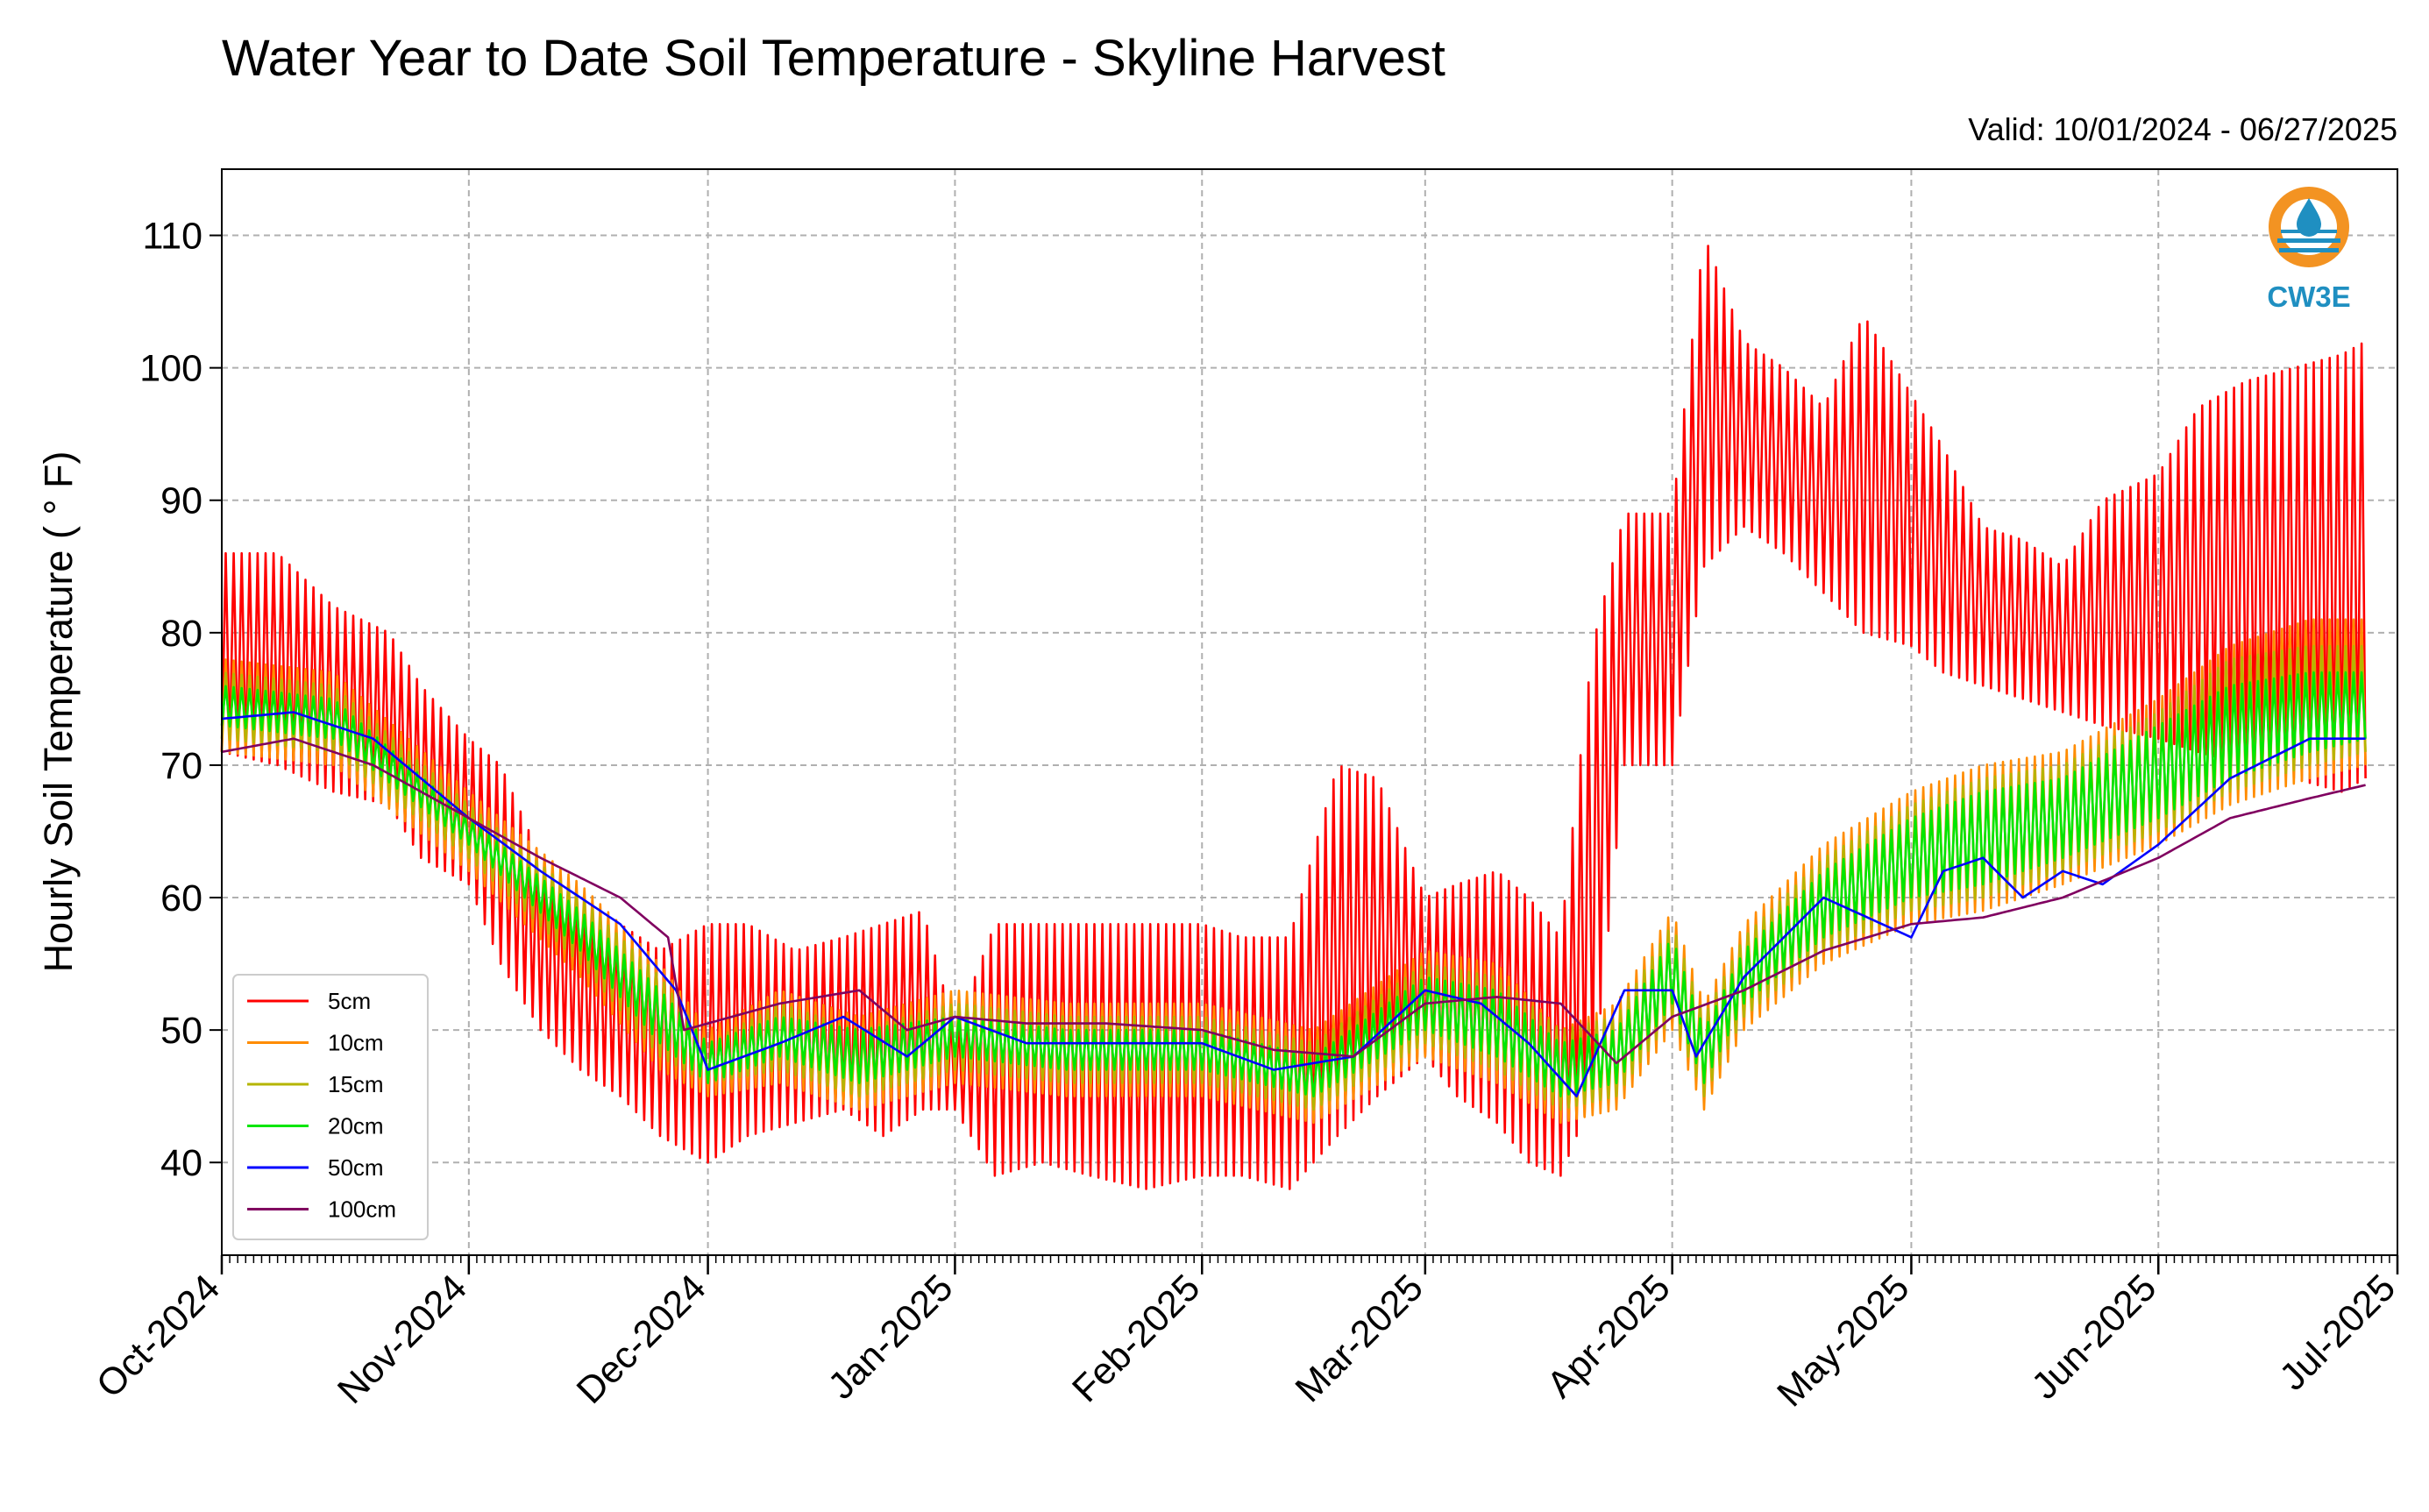 This screenshot has height=1512, width=2429. Describe the element at coordinates (58, 712) in the screenshot. I see `y-axis-label: Hourly Soil Temperature ( ° F)` at that location.